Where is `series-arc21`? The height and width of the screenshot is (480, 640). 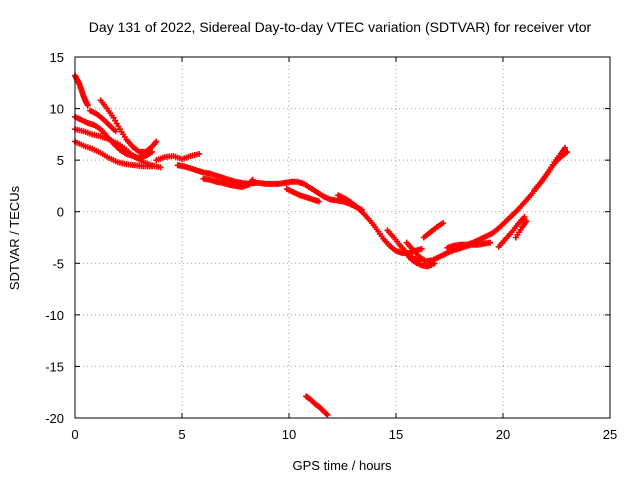 series-arc21 is located at coordinates (317, 405).